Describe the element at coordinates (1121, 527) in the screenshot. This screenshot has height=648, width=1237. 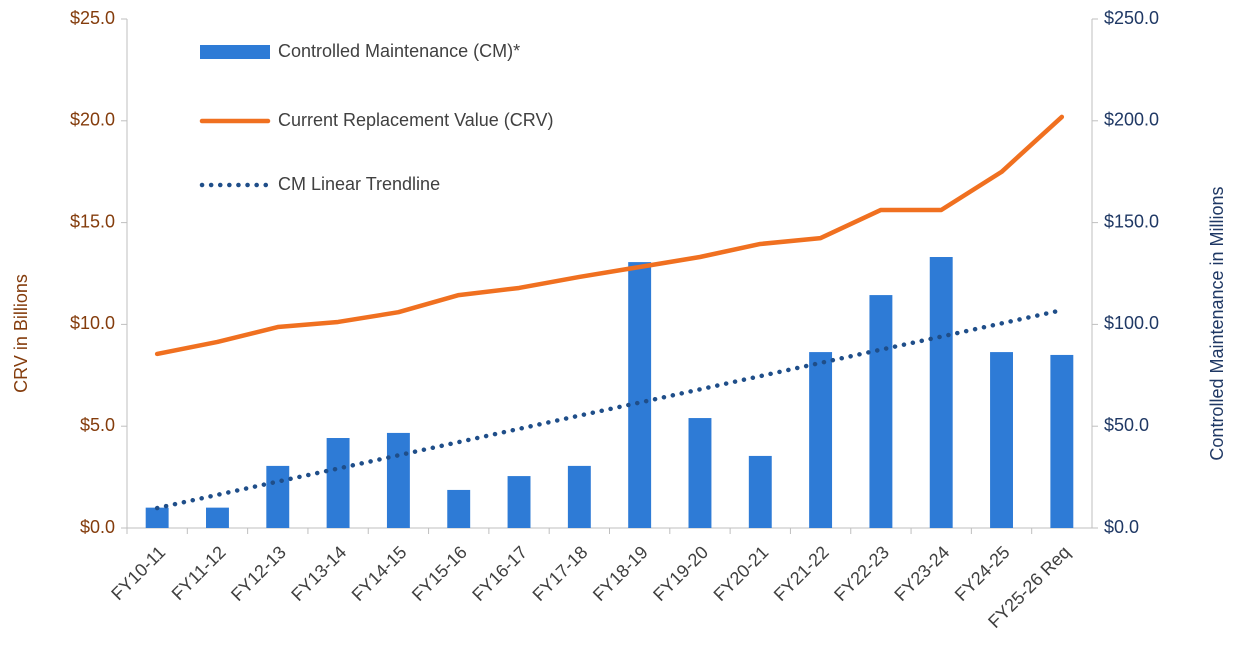
I see `y2-tick-label: $0.0` at that location.